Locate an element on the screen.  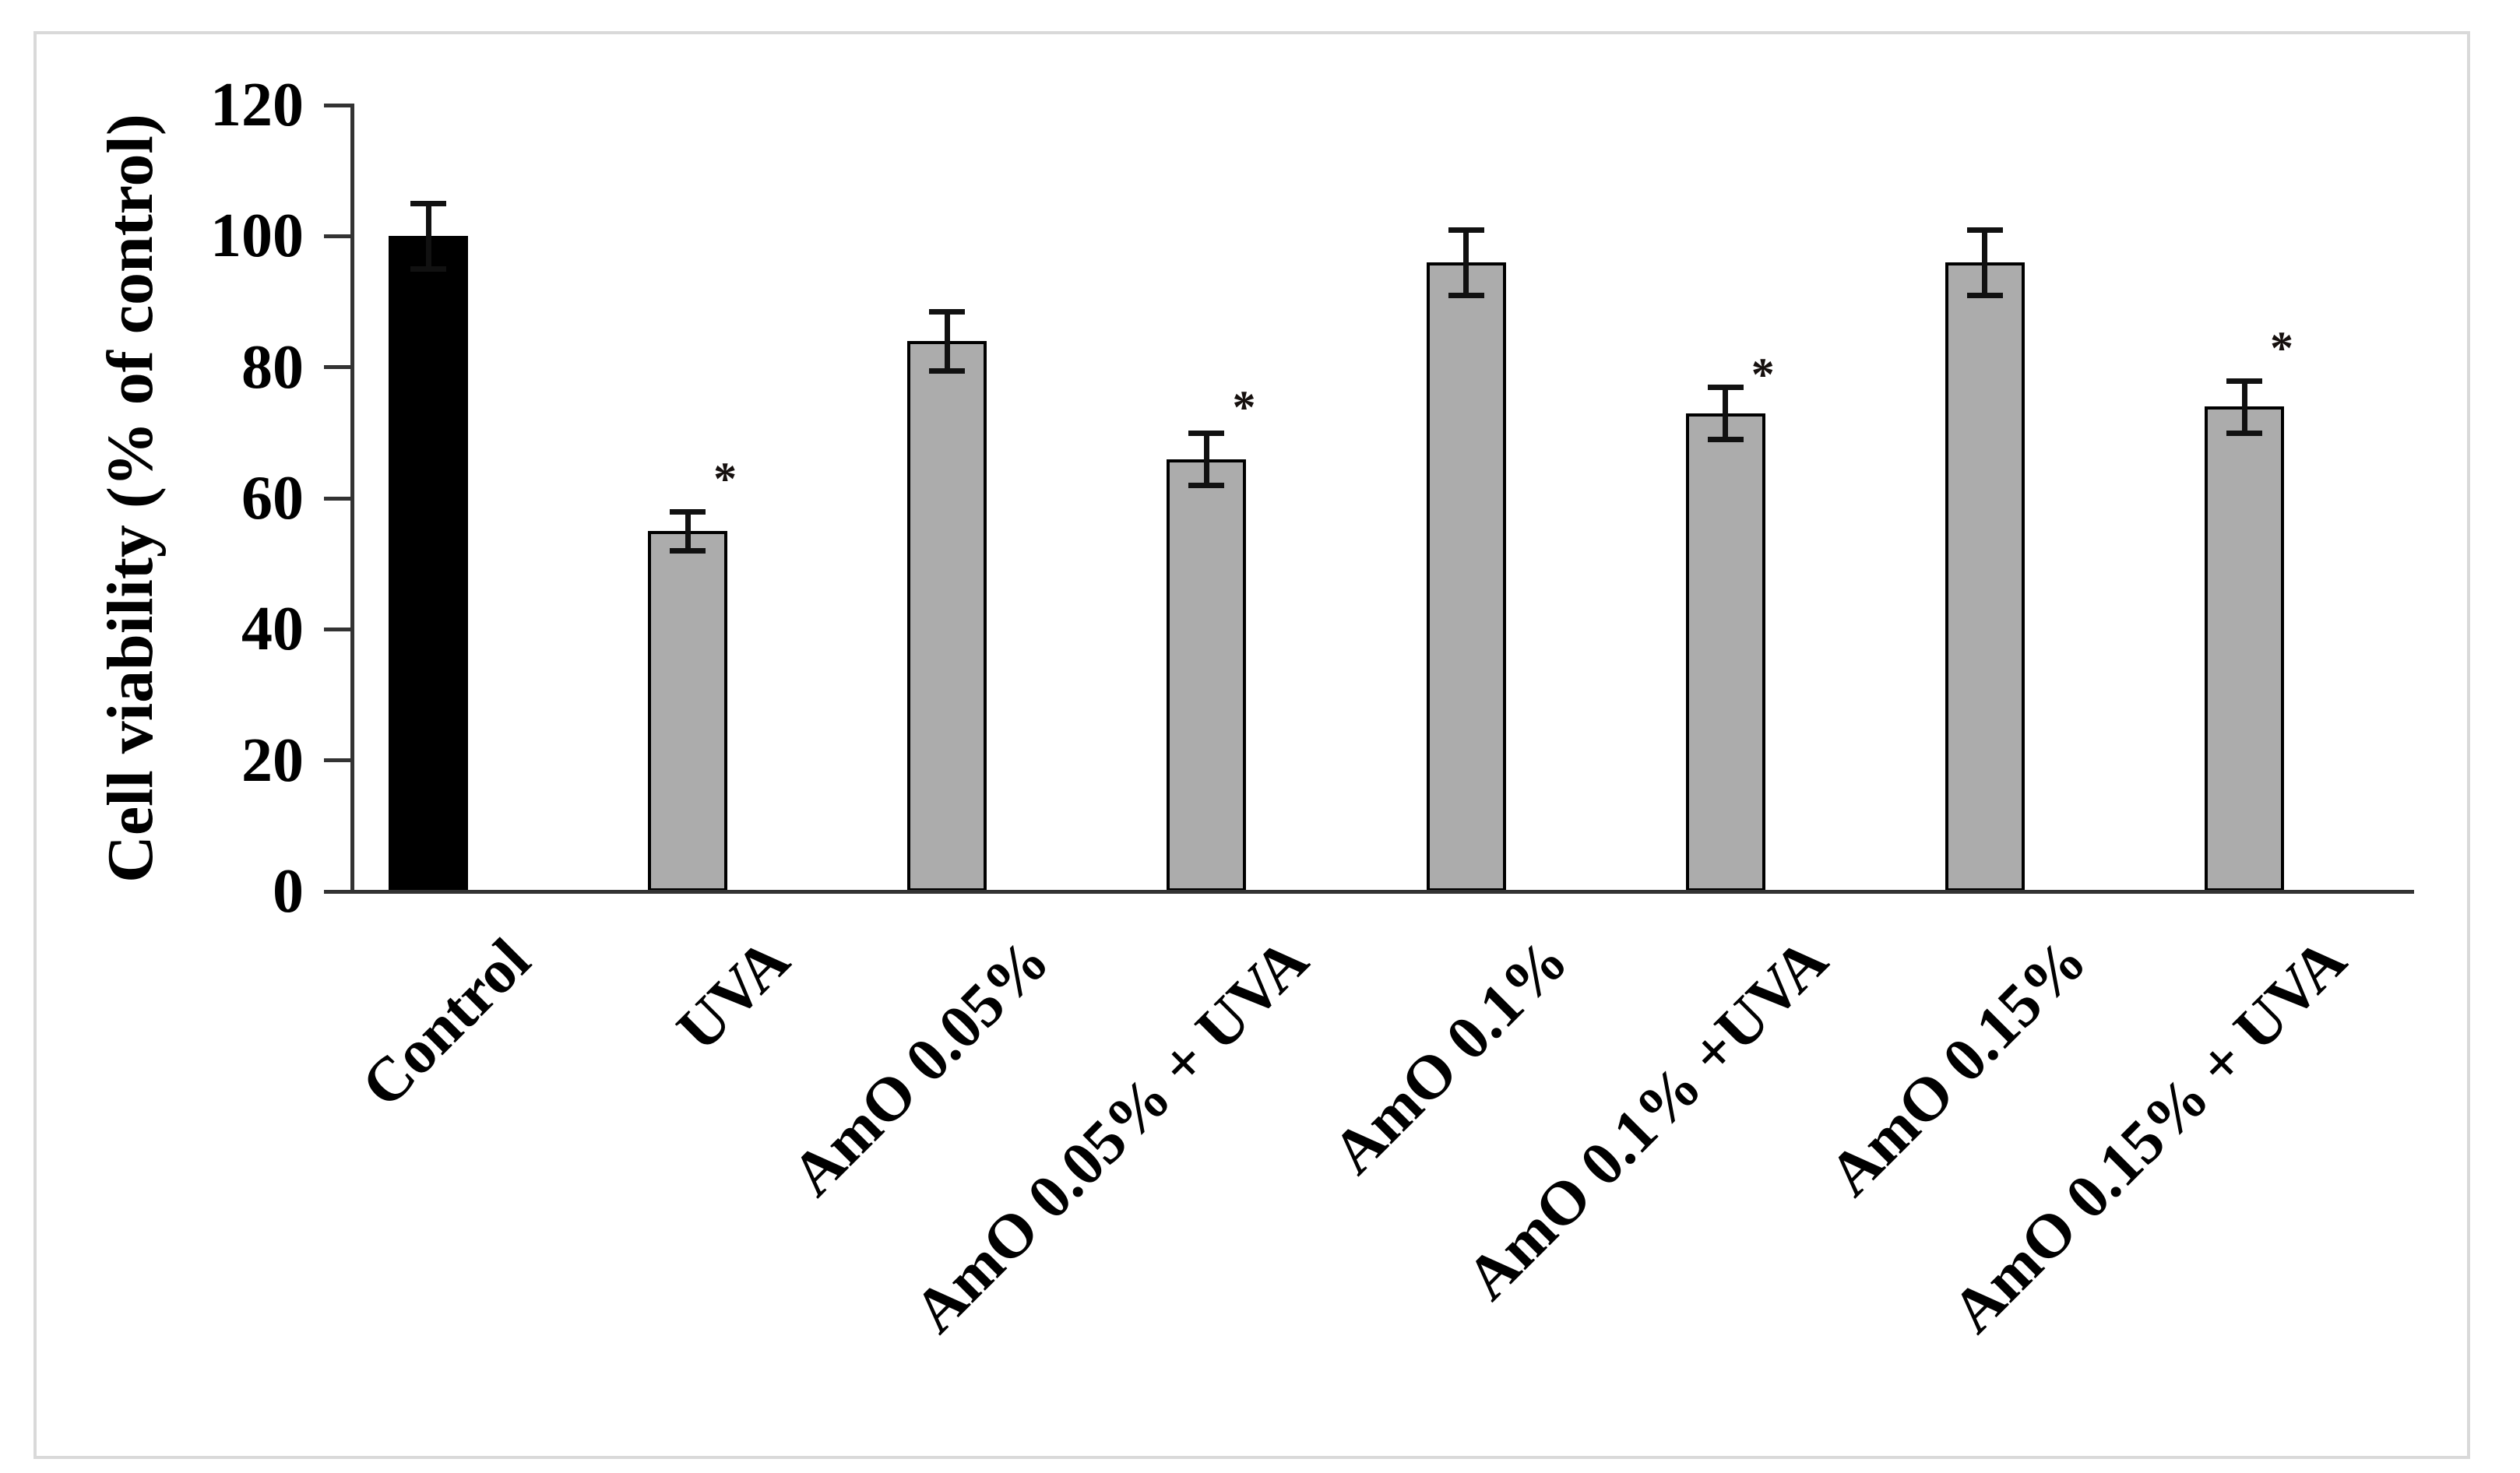
error-bar-top-cap-amo-0-05-uva is located at coordinates (1206, 433).